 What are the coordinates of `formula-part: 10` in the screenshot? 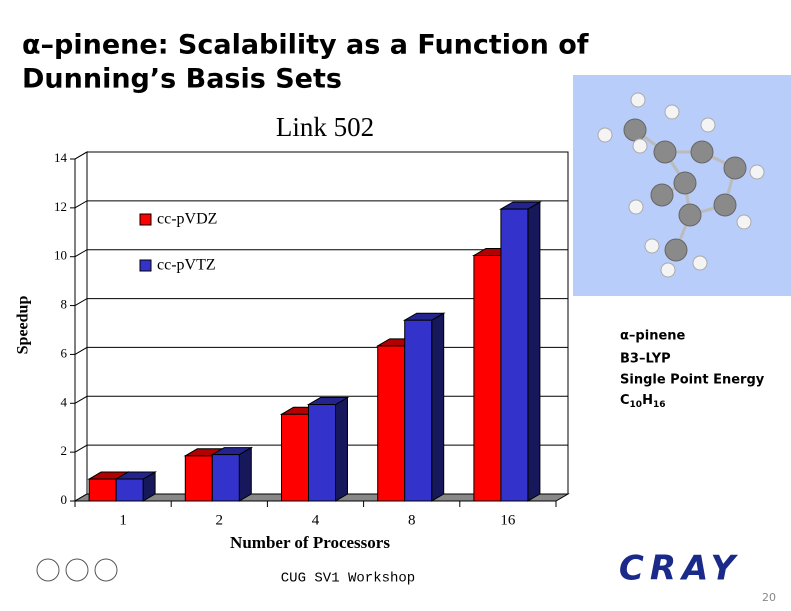 It's located at (636, 405).